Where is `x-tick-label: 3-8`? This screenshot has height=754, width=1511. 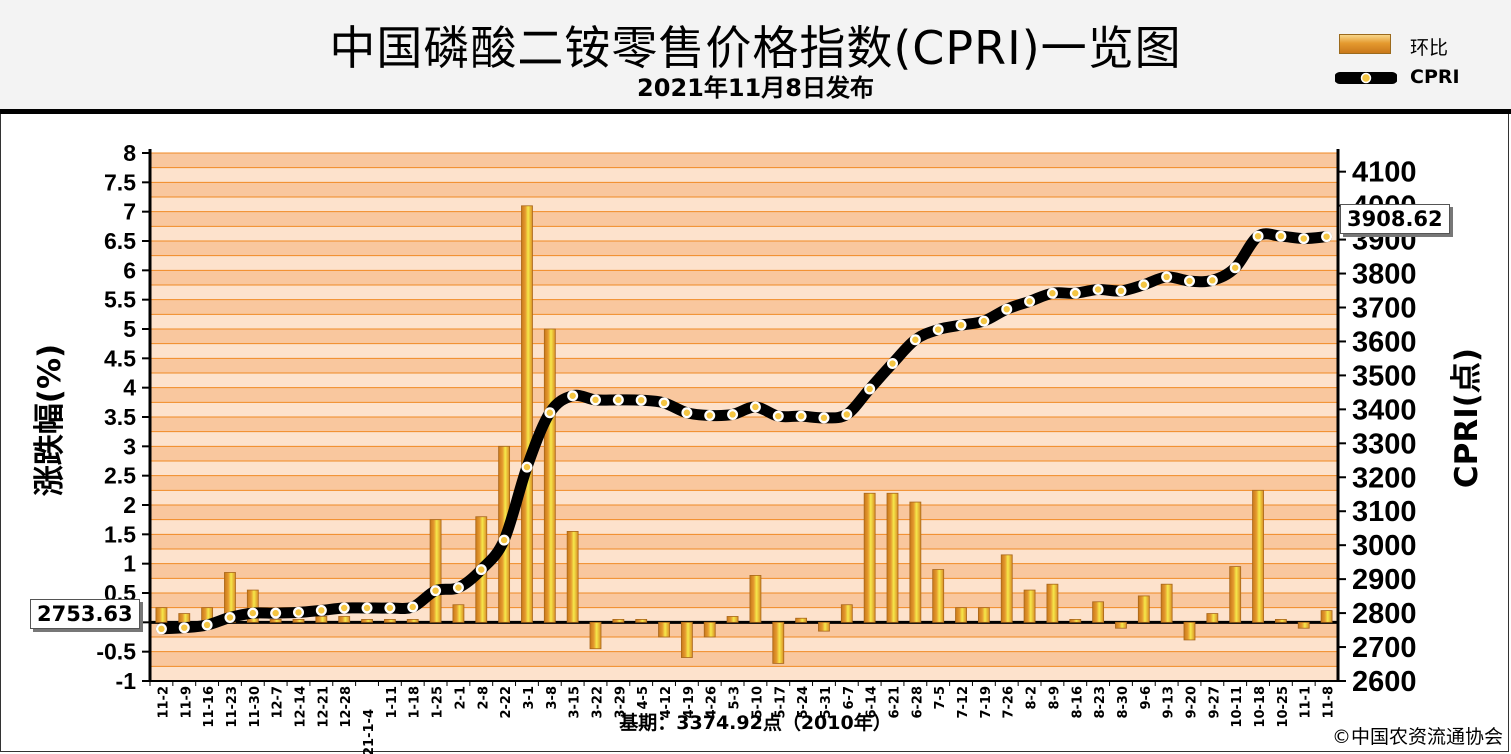 x-tick-label: 3-8 is located at coordinates (552, 698).